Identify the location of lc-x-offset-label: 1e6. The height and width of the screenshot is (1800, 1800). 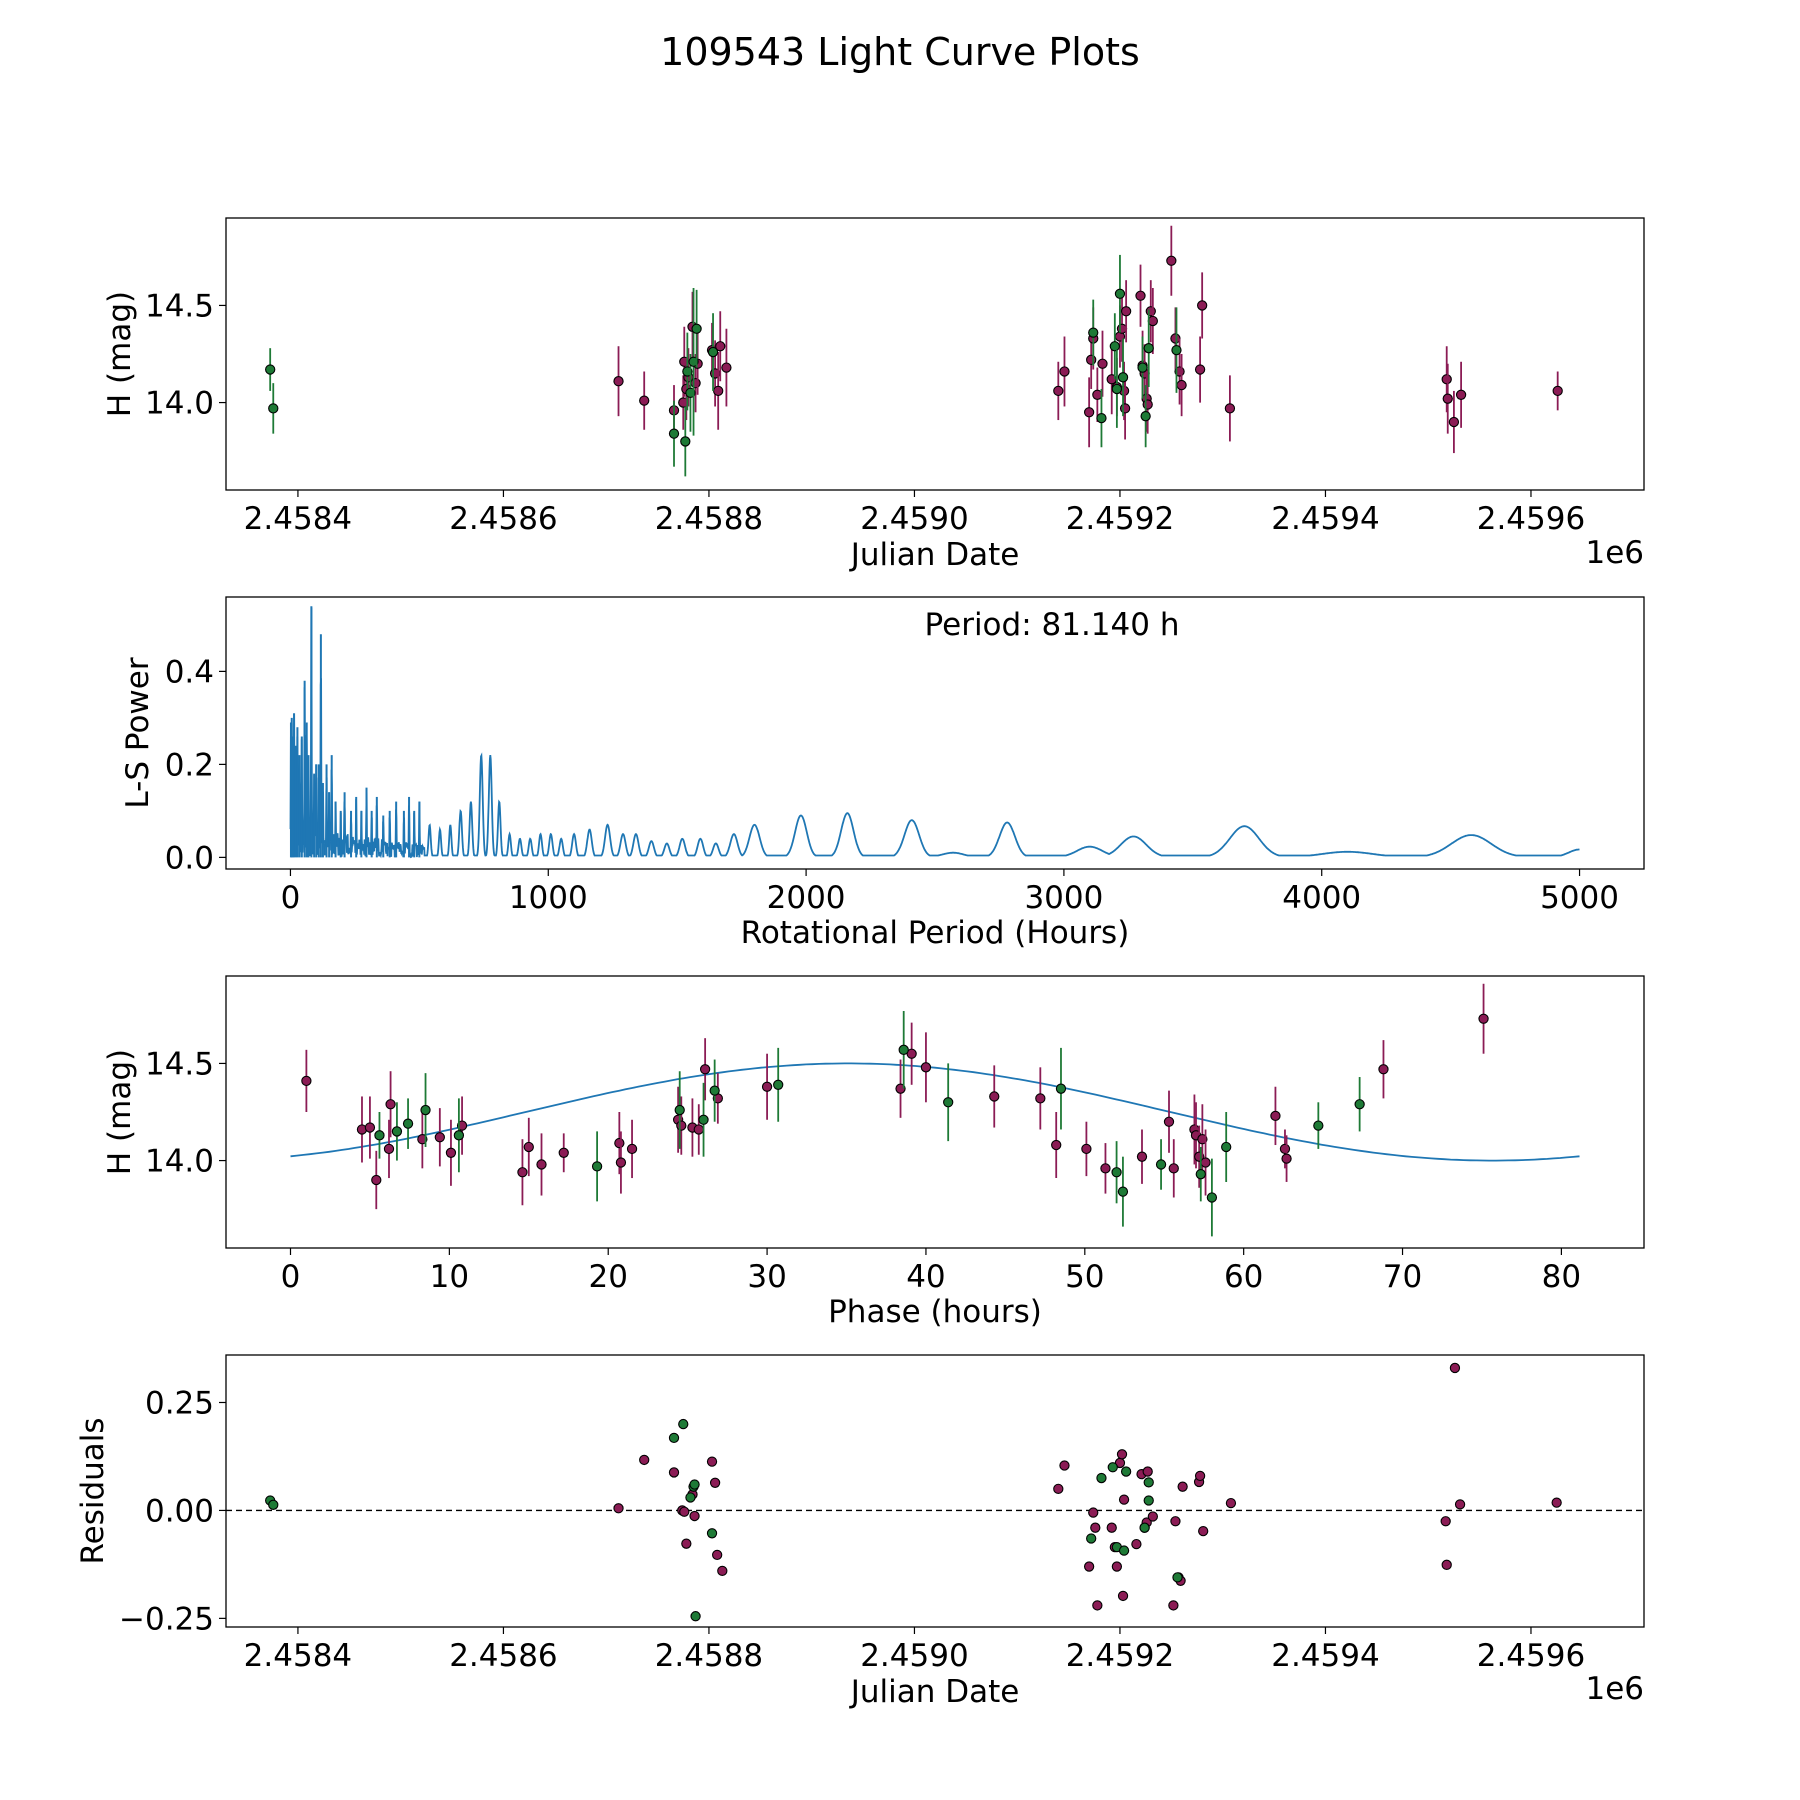
(1614, 553).